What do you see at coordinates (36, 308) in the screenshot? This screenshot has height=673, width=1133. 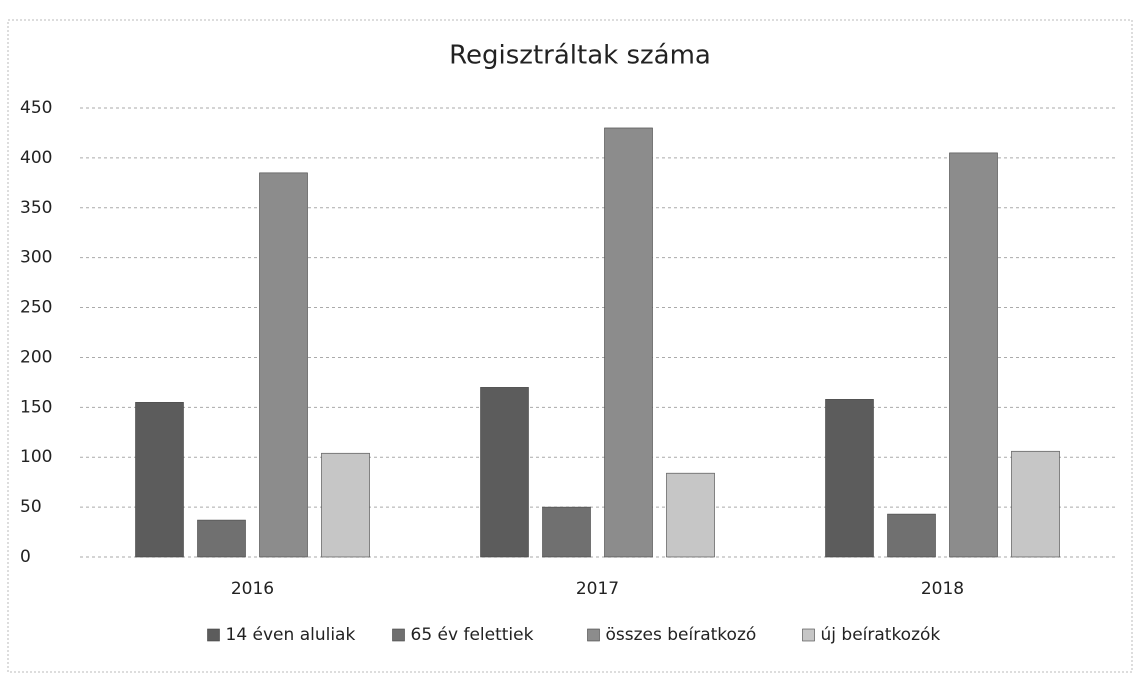 I see `y-tick-label: 250` at bounding box center [36, 308].